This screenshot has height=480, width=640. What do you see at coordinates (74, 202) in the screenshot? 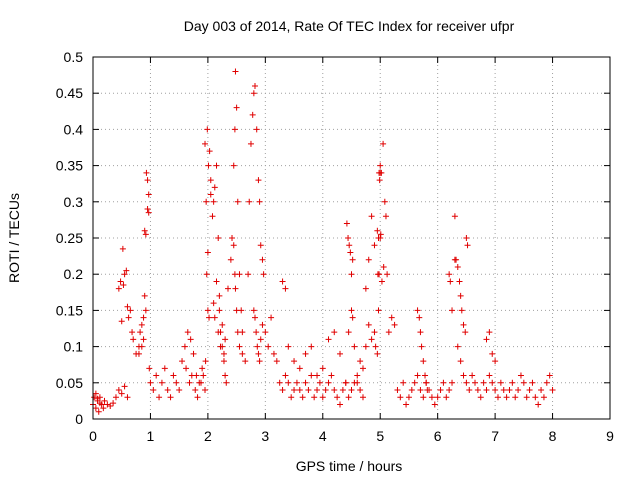
I see `y-tick-label: 0.3` at bounding box center [74, 202].